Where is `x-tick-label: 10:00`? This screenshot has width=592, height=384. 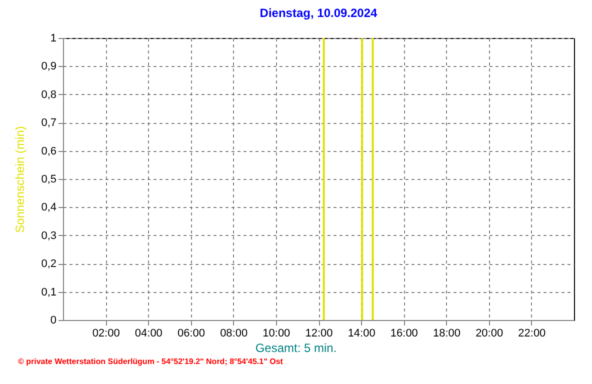 x-tick-label: 10:00 is located at coordinates (276, 334).